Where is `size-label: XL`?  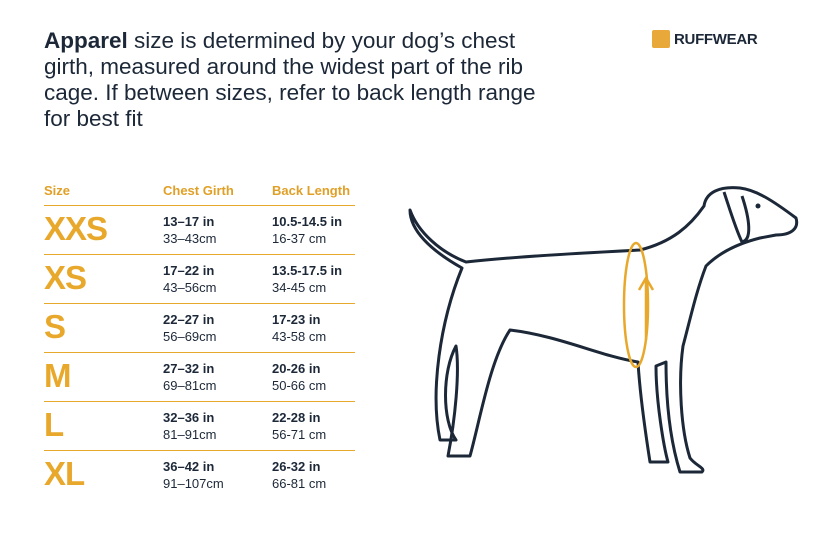 size-label: XL is located at coordinates (64, 473).